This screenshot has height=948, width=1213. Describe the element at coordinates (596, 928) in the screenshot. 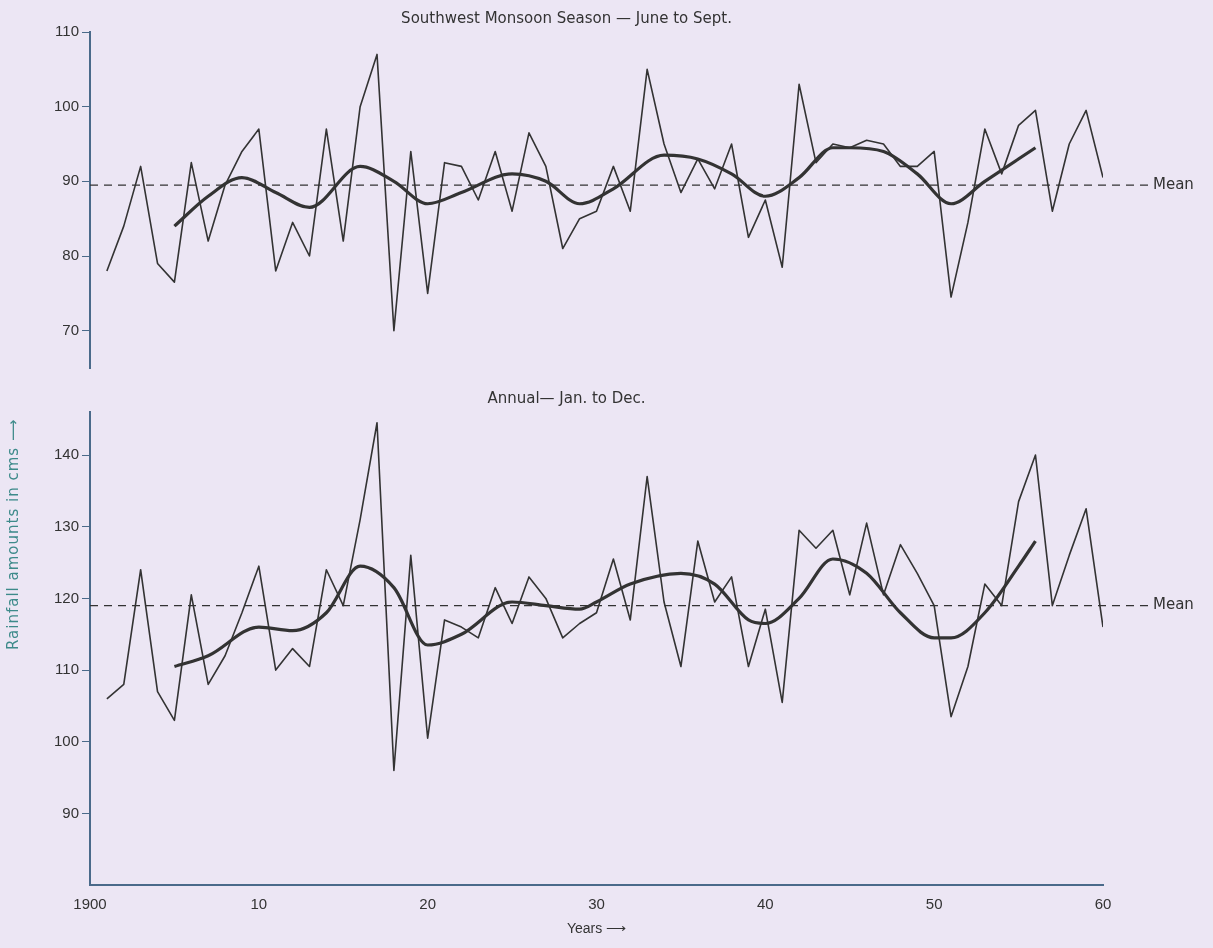

I see `x-axis-title: Years ⟶` at that location.